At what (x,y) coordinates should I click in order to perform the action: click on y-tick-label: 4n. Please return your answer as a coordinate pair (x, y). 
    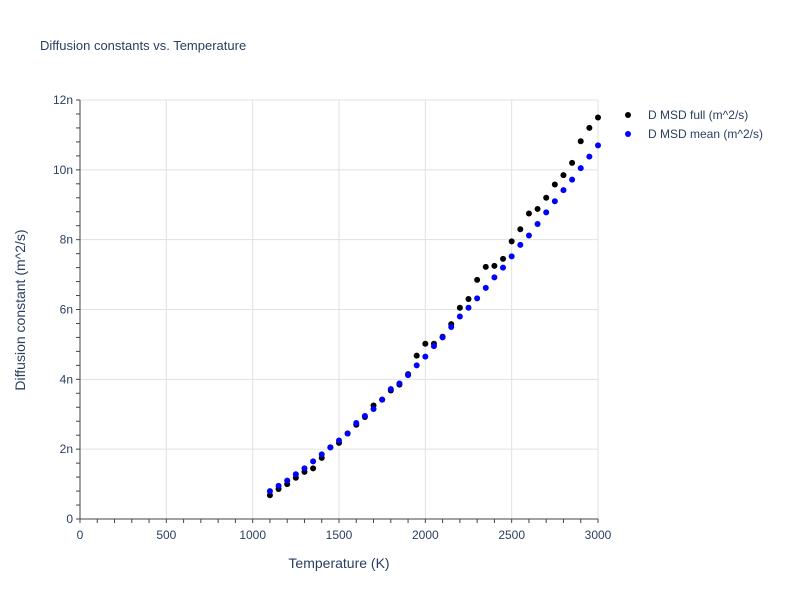
    Looking at the image, I should click on (66, 379).